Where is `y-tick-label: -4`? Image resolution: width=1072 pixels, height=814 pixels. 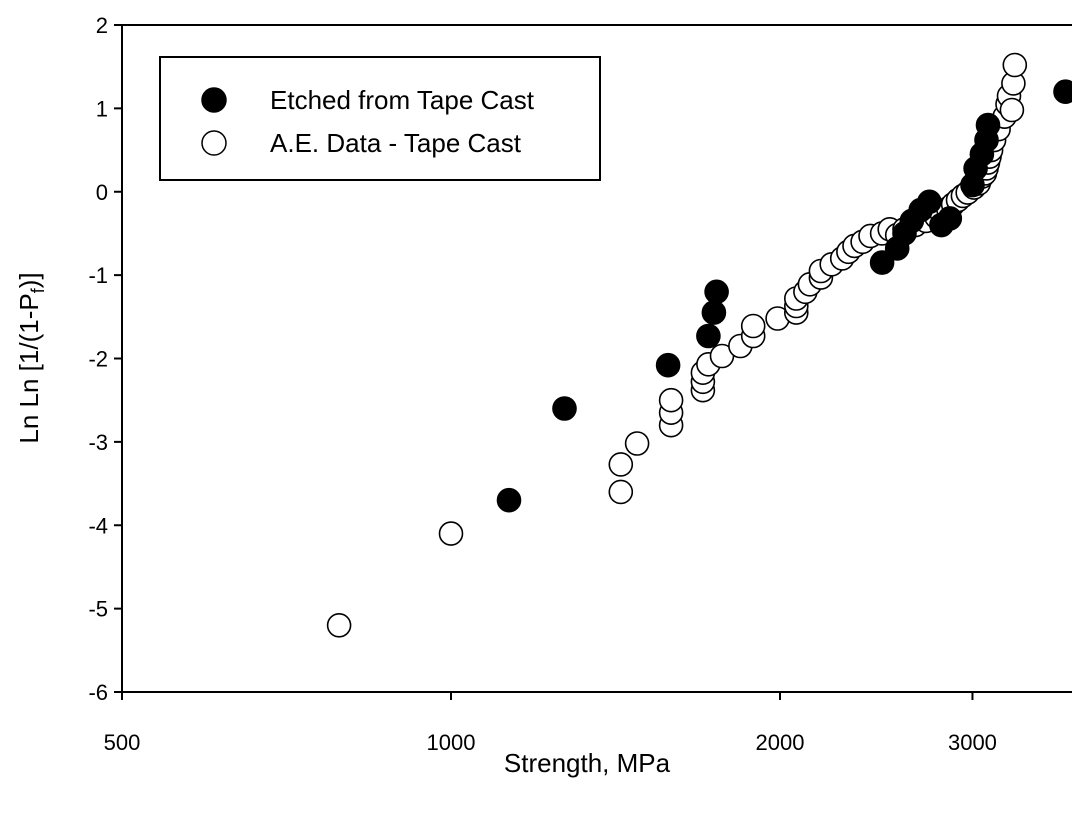
y-tick-label: -4 is located at coordinates (98, 525).